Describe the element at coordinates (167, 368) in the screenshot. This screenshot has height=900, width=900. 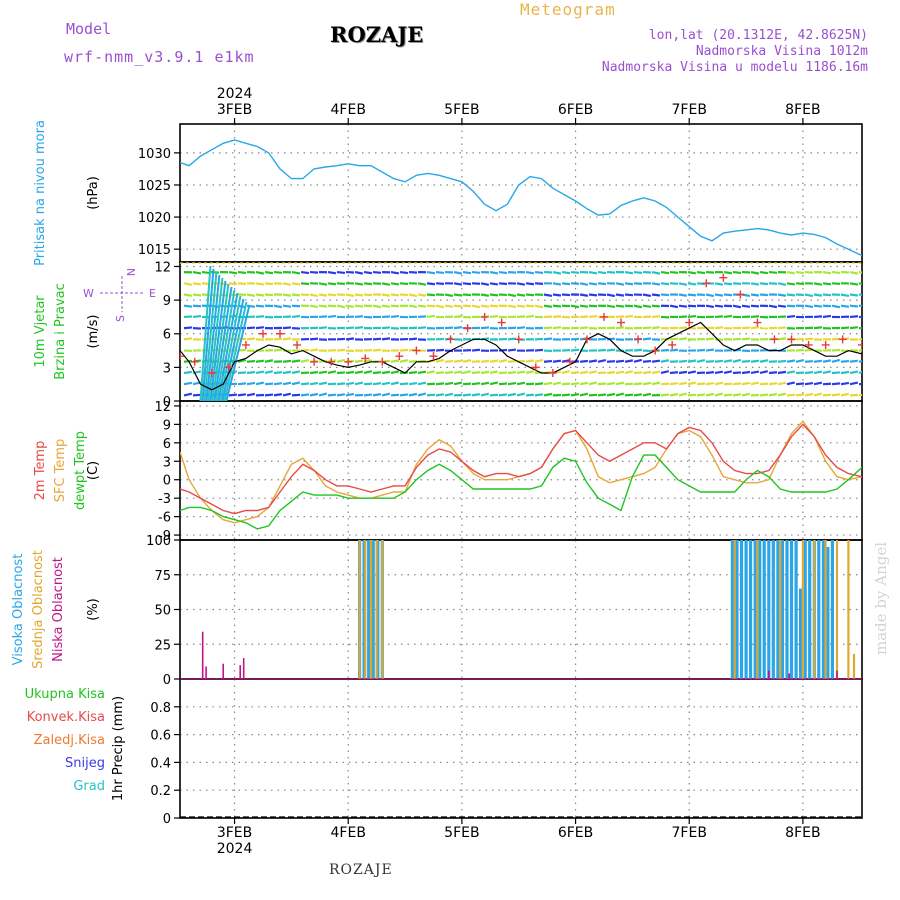
I see `y-tick-label: 3` at that location.